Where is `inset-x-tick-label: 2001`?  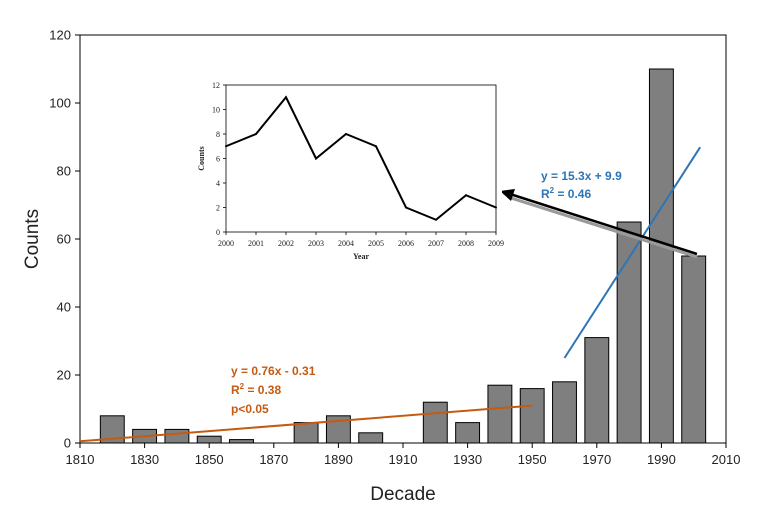 inset-x-tick-label: 2001 is located at coordinates (256, 243).